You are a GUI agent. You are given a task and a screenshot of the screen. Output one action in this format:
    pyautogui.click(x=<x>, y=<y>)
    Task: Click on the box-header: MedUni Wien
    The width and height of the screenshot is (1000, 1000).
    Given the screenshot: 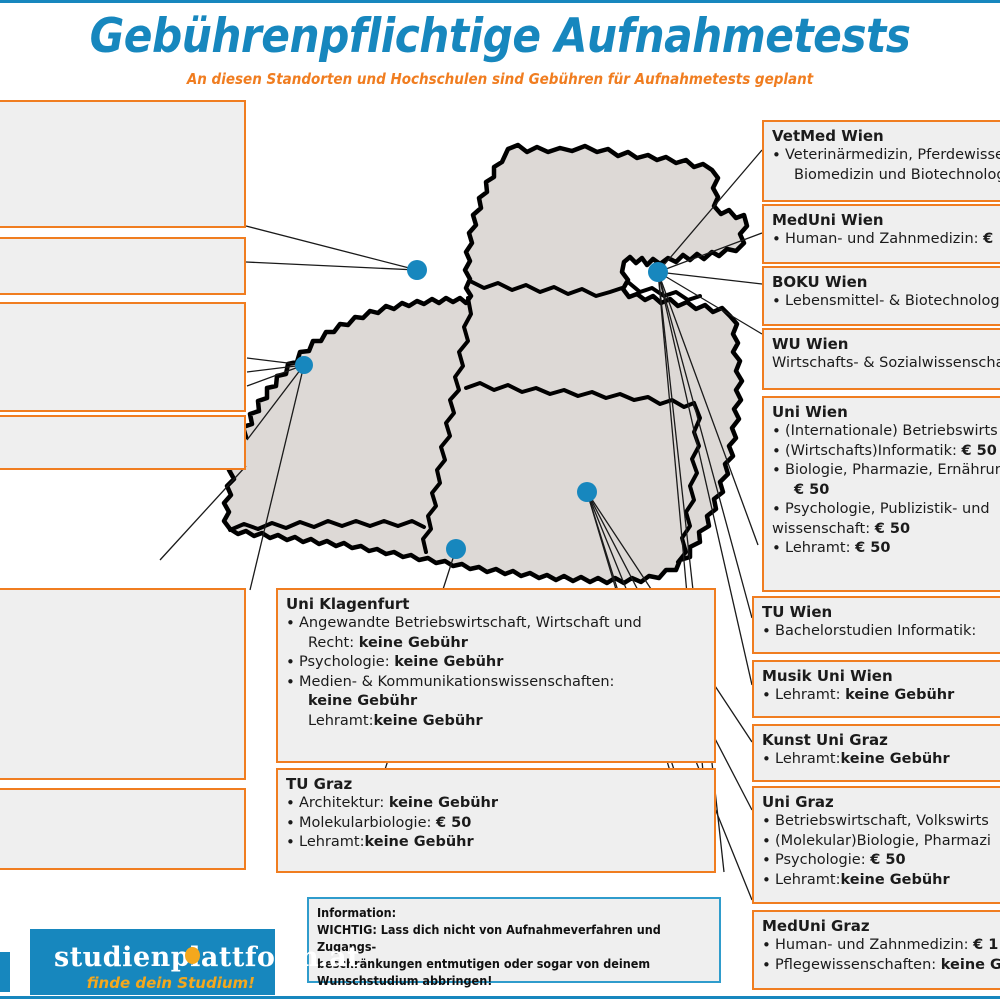 What is the action you would take?
    pyautogui.click(x=828, y=220)
    